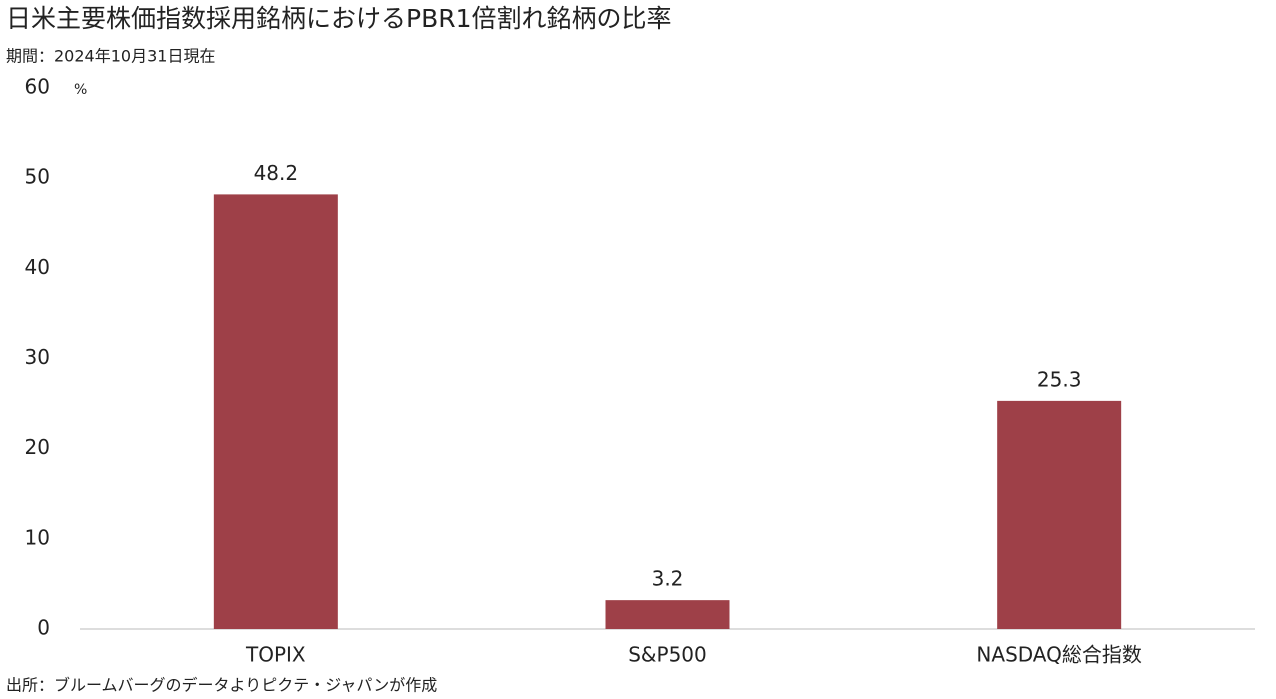 This screenshot has height=699, width=1276. Describe the element at coordinates (37, 177) in the screenshot. I see `y-tick-label: 50` at that location.